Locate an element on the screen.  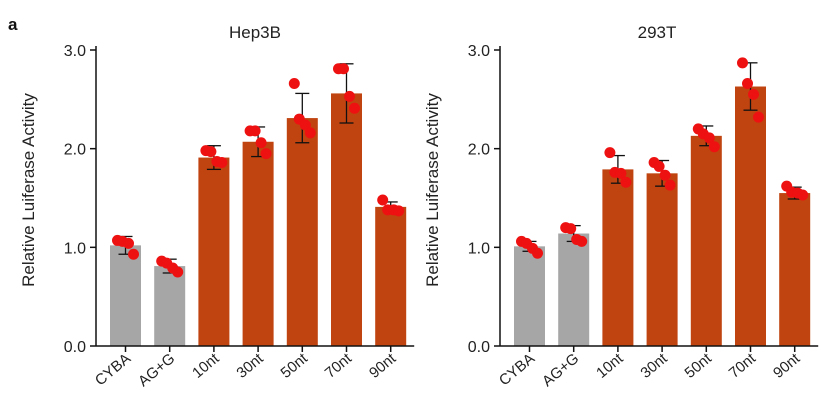
chart-title: 293T is located at coordinates (657, 32).